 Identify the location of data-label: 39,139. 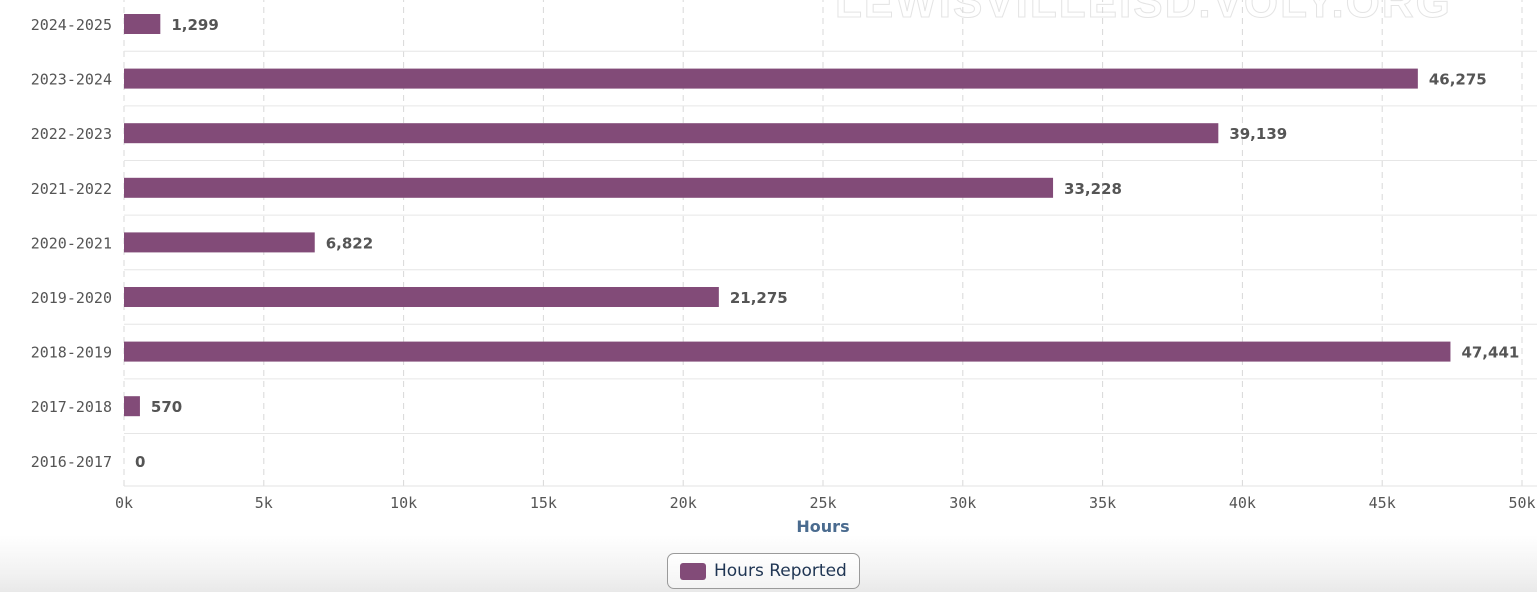
(1258, 134).